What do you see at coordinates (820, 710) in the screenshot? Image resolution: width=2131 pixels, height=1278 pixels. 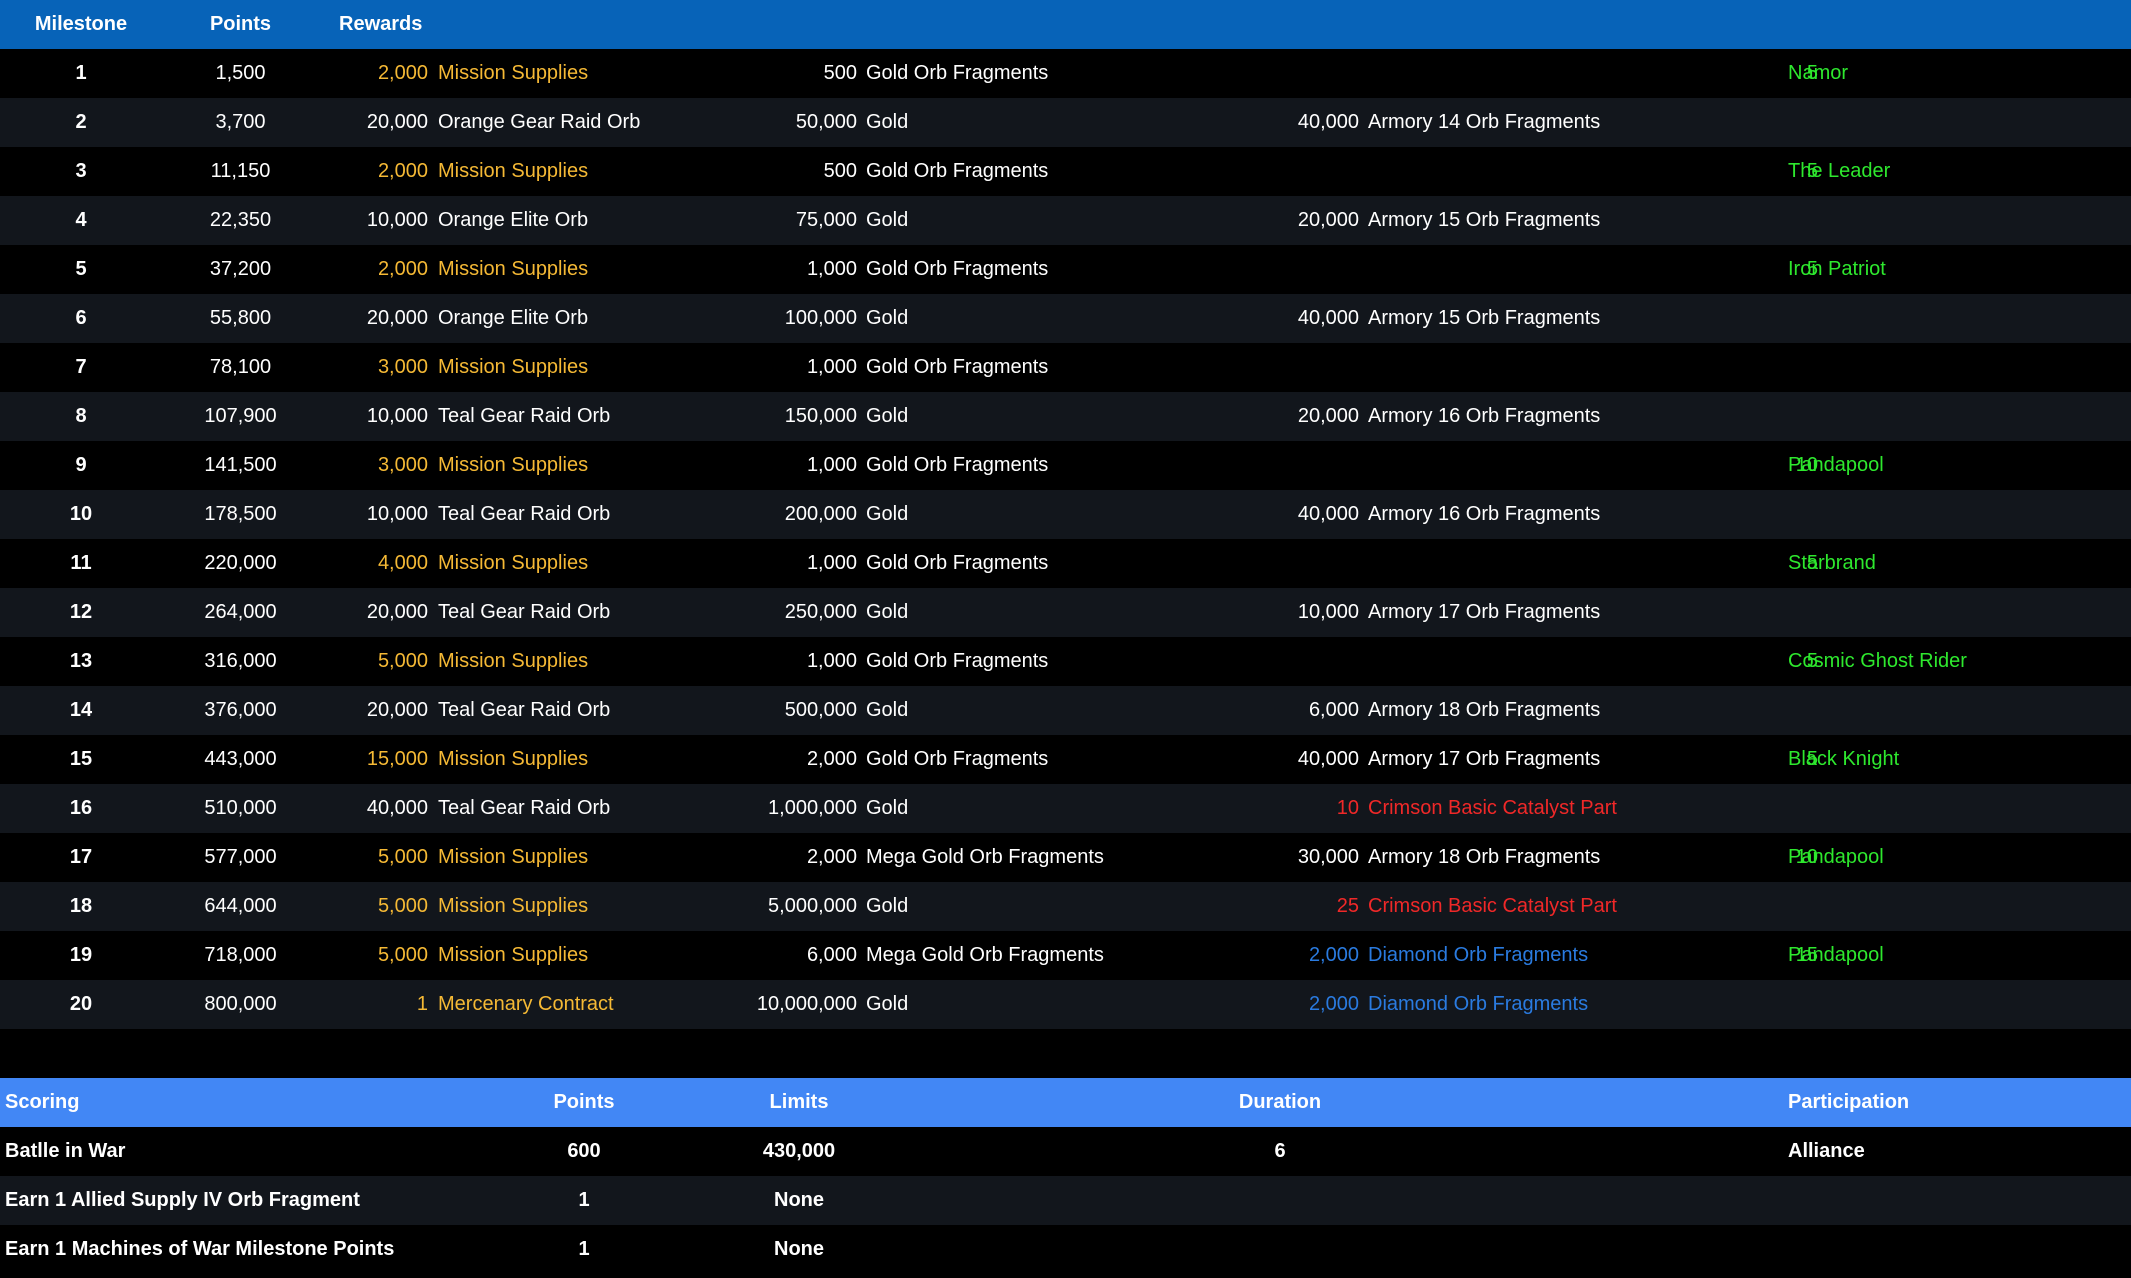 I see `reward-quantity: 500,000` at bounding box center [820, 710].